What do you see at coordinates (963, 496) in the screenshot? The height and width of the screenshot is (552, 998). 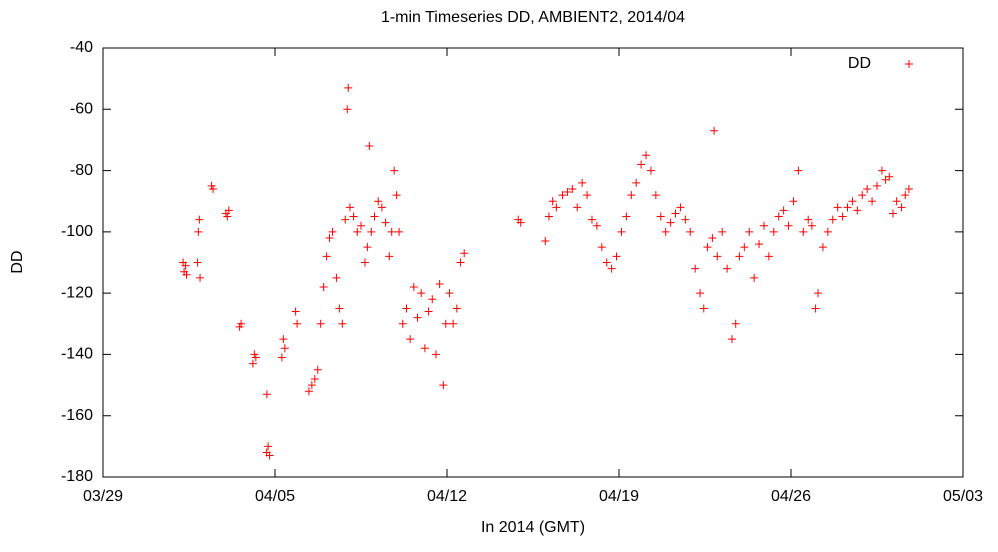 I see `x-tick-label: 05/03` at bounding box center [963, 496].